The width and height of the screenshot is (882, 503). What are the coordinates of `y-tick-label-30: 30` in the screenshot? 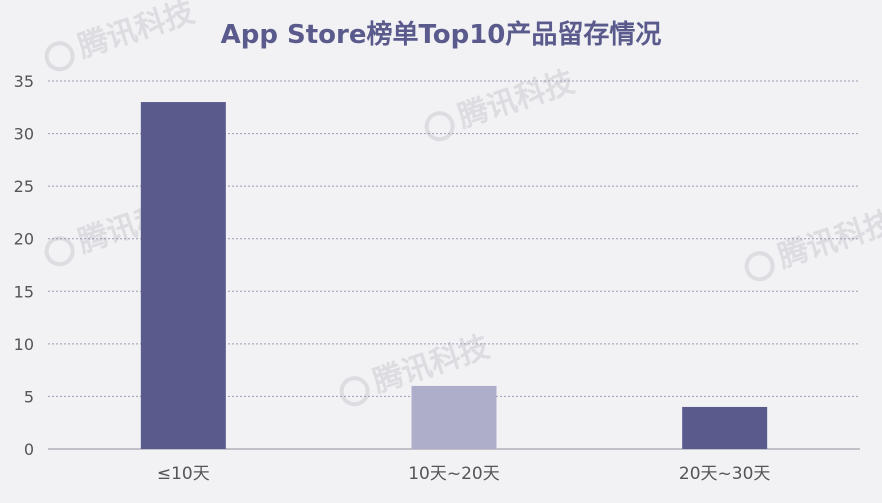 It's located at (24, 134).